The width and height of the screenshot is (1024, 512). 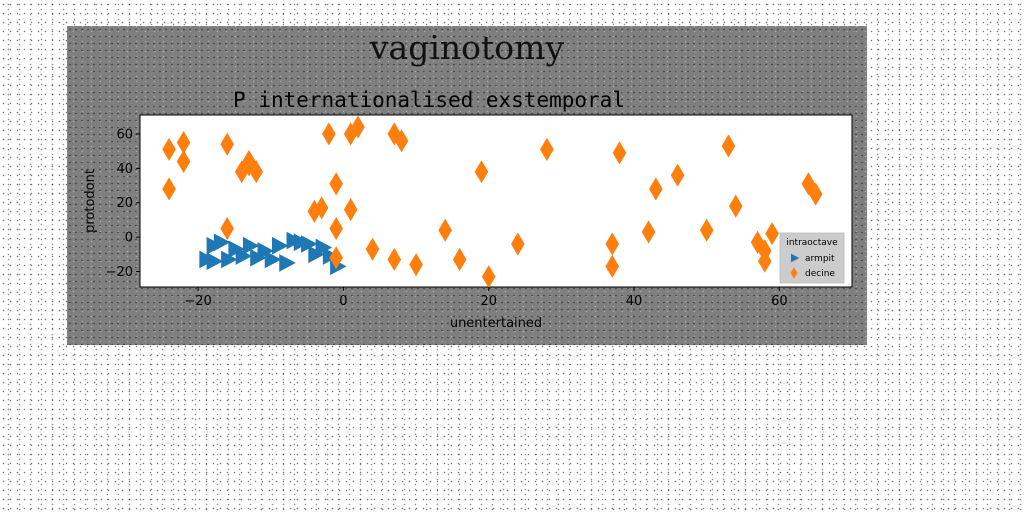 I want to click on y-axis: −20 0 20 40 60, so click(x=123, y=203).